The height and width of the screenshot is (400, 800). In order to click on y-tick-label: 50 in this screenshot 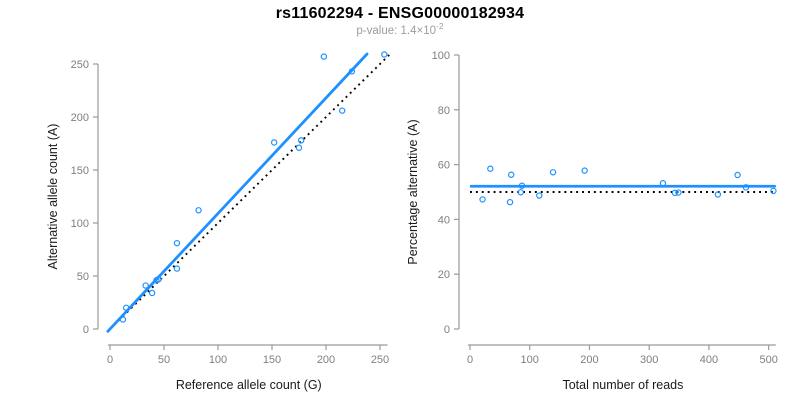, I will do `click(83, 277)`.